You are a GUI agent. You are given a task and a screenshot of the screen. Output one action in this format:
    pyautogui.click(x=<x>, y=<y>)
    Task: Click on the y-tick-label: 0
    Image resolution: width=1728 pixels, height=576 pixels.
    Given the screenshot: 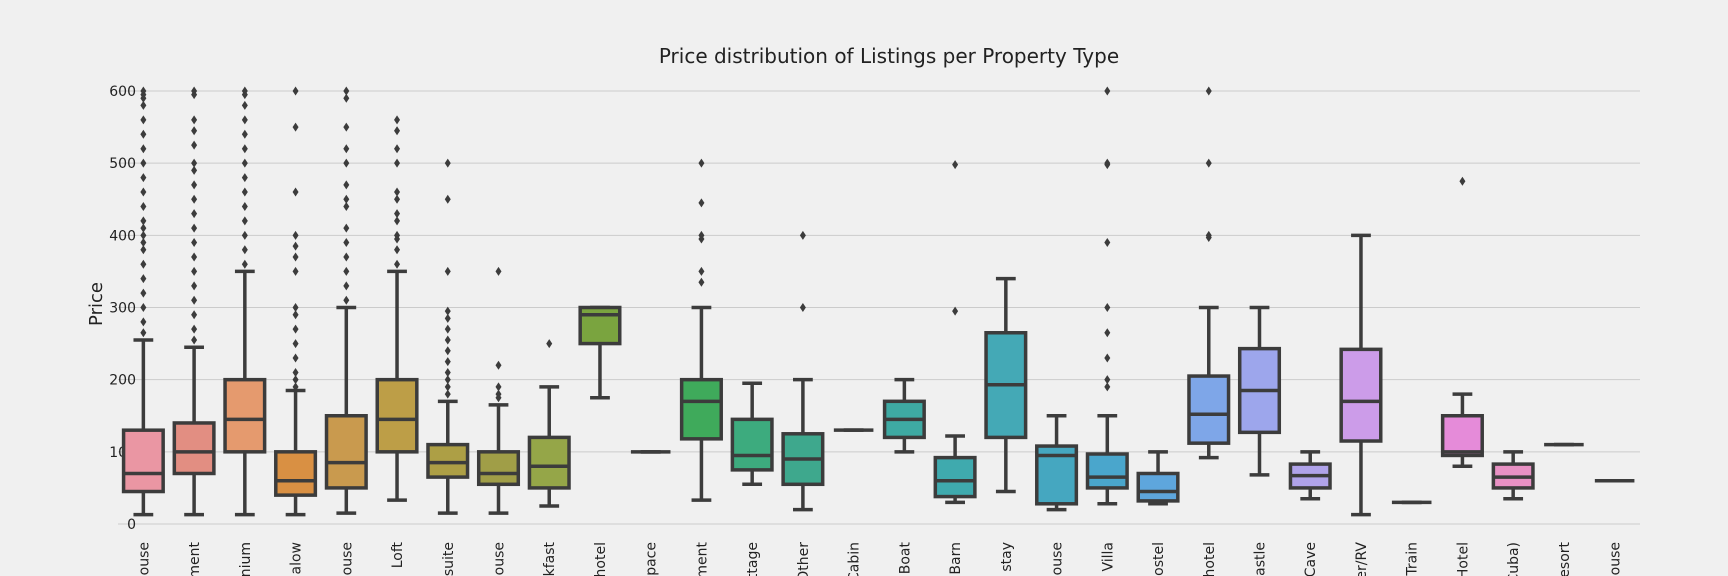 What is the action you would take?
    pyautogui.click(x=131, y=525)
    